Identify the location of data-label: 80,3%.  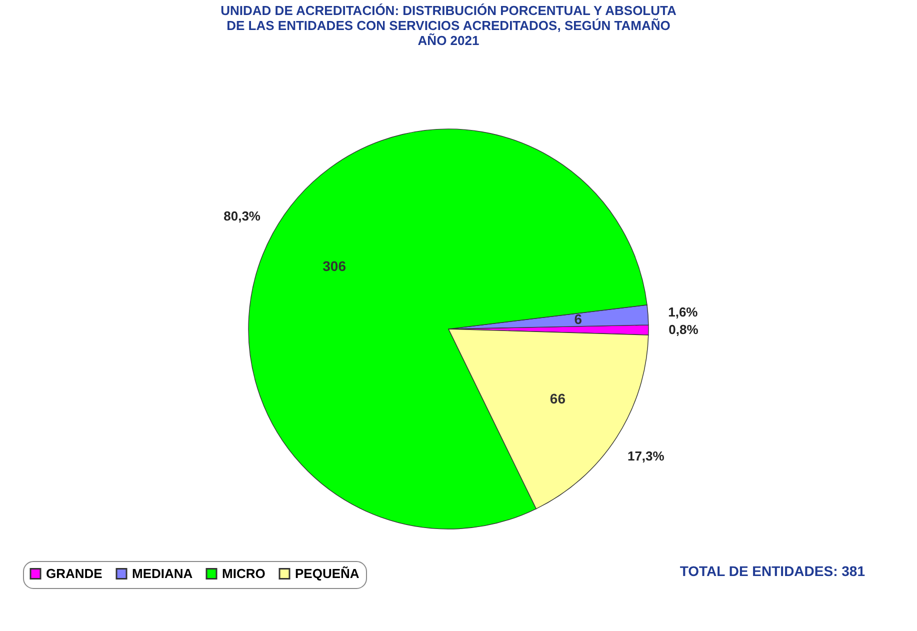
(242, 216).